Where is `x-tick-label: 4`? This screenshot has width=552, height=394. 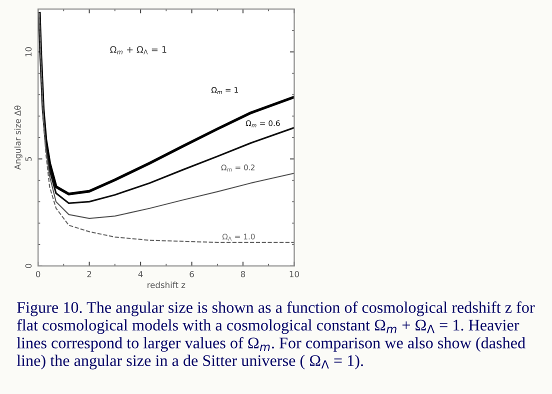 x-tick-label: 4 is located at coordinates (140, 274).